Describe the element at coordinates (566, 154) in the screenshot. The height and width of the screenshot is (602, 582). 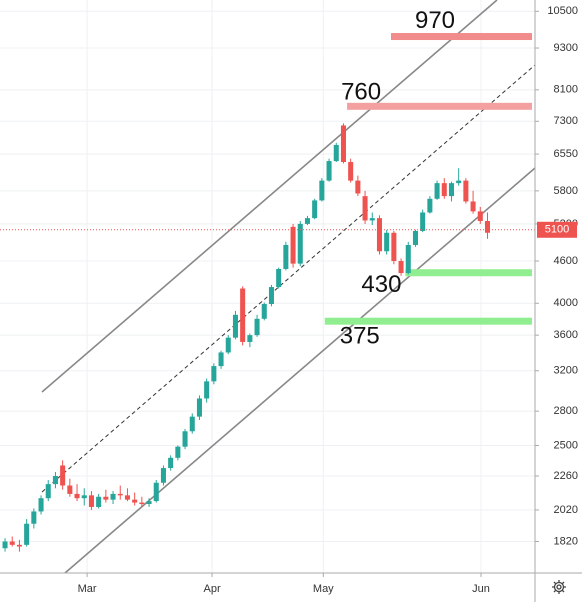
I see `y-tick-label: 6550` at that location.